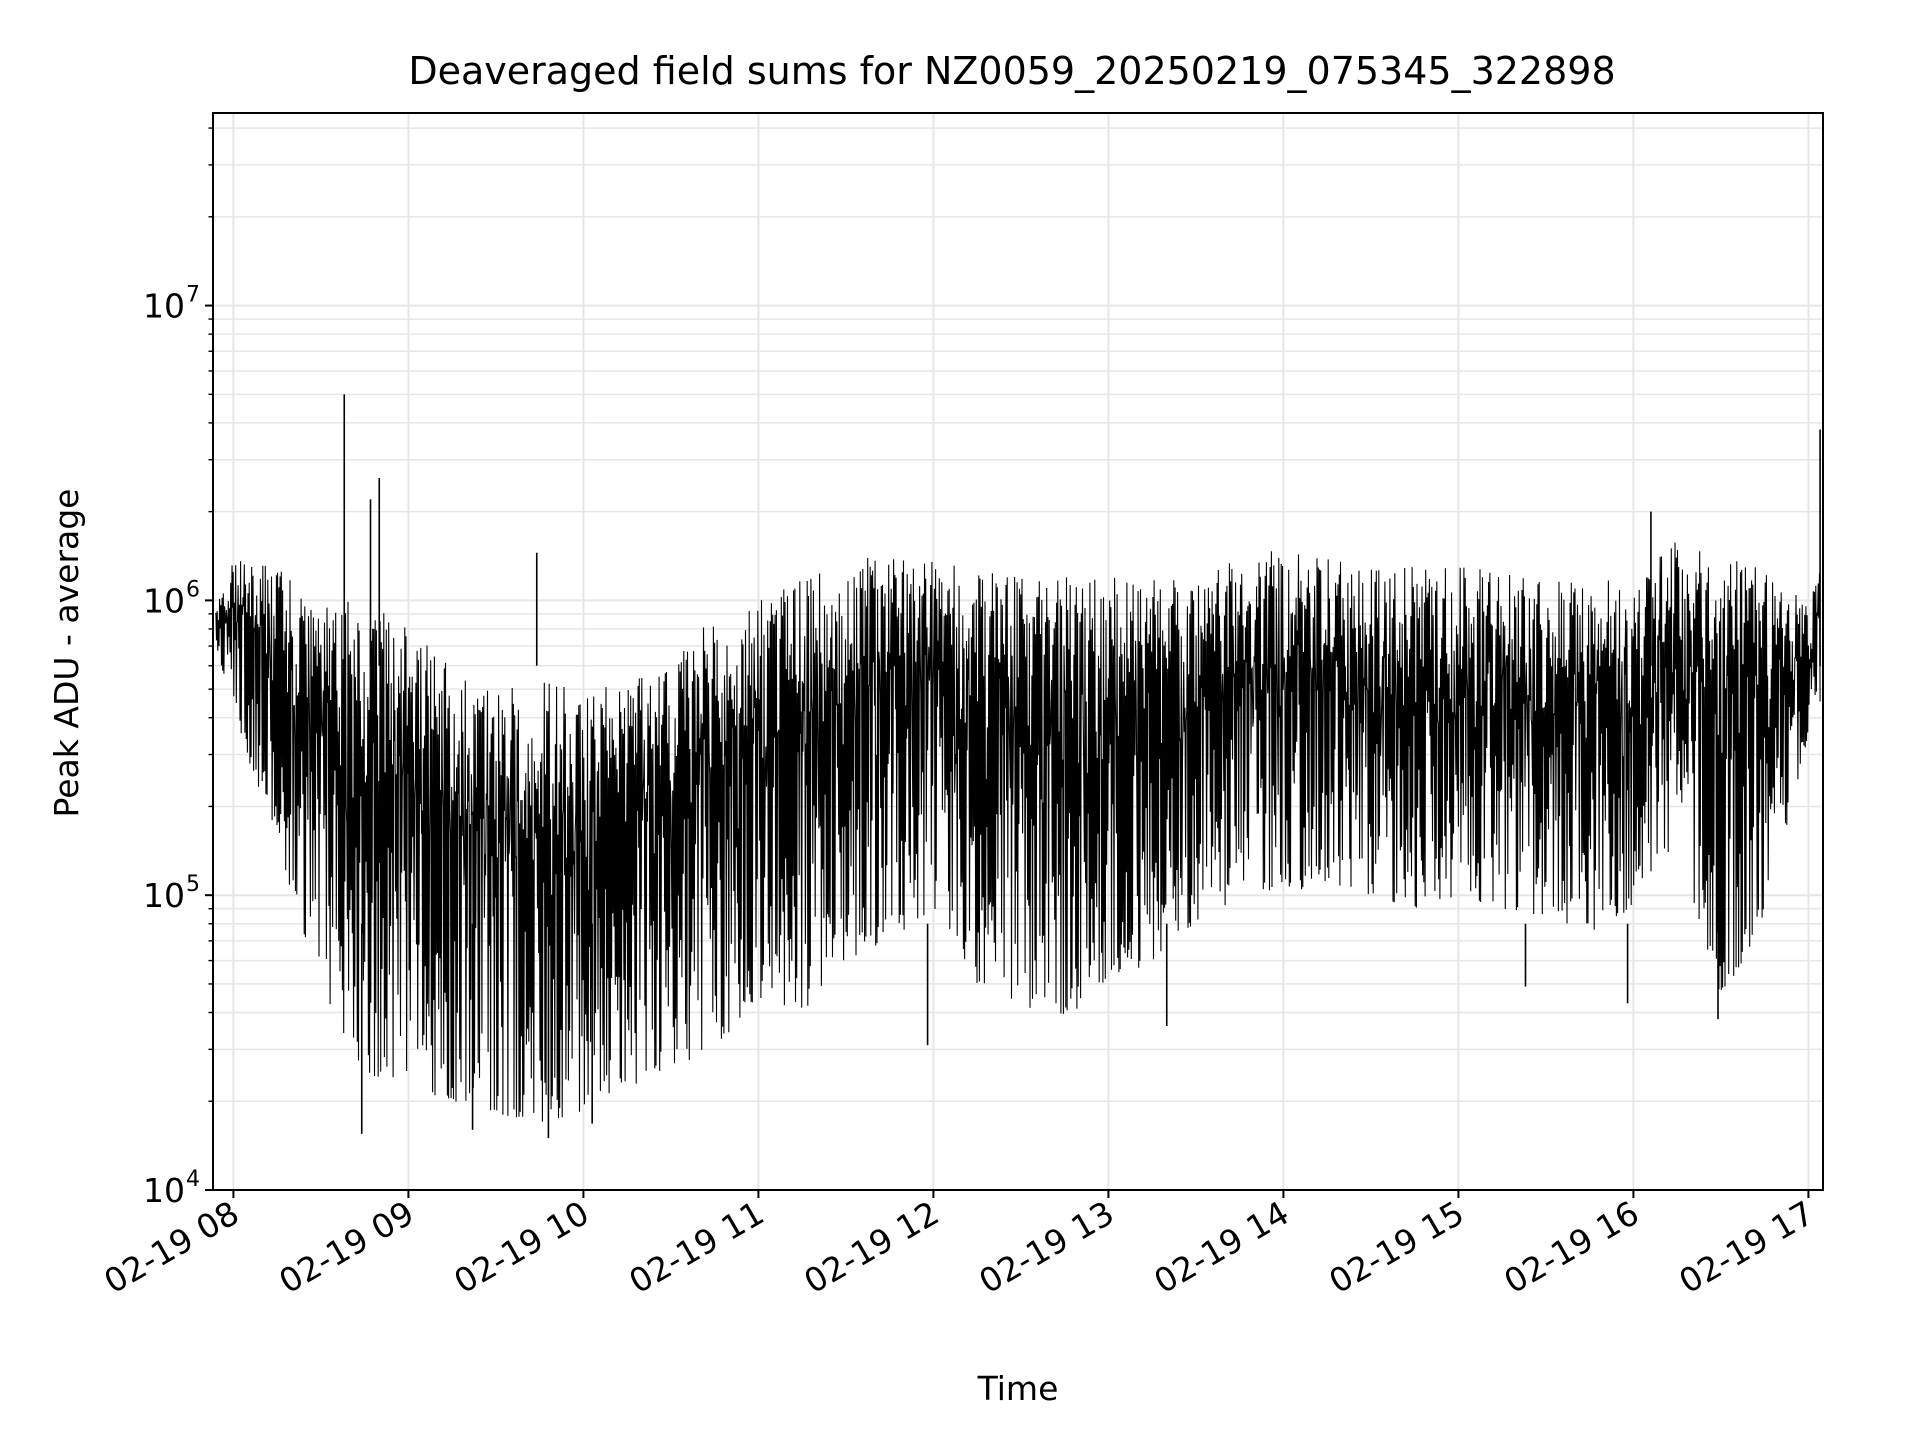  What do you see at coordinates (193, 589) in the screenshot?
I see `y-tick-exponent: 6` at bounding box center [193, 589].